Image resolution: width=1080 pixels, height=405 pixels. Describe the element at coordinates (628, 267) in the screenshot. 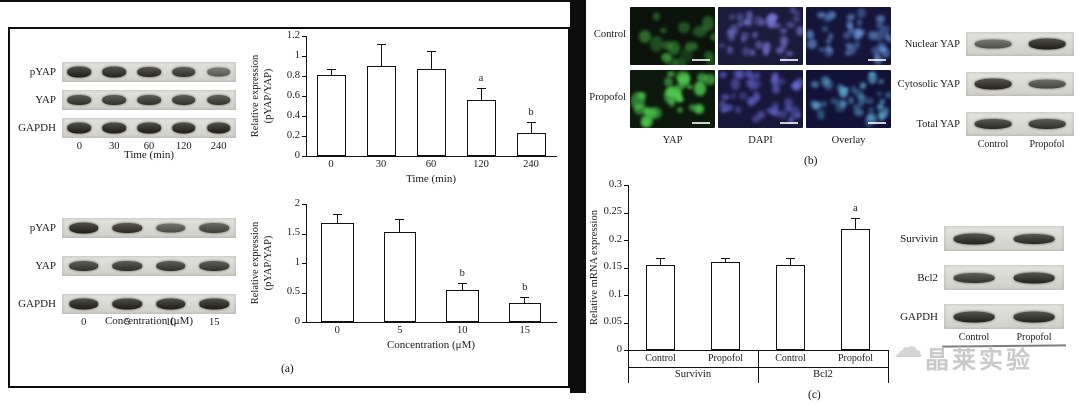

I see `y-axis` at that location.